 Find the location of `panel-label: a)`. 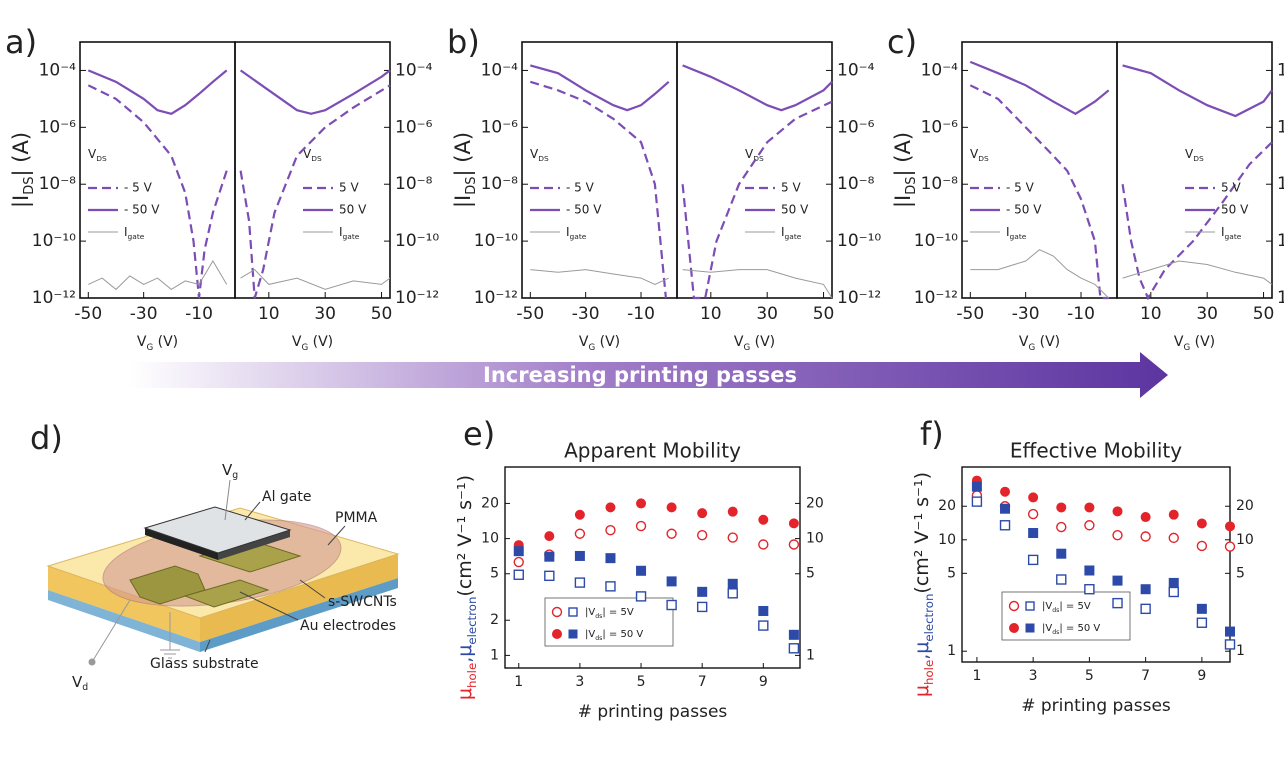

panel-label: a) is located at coordinates (21, 42).